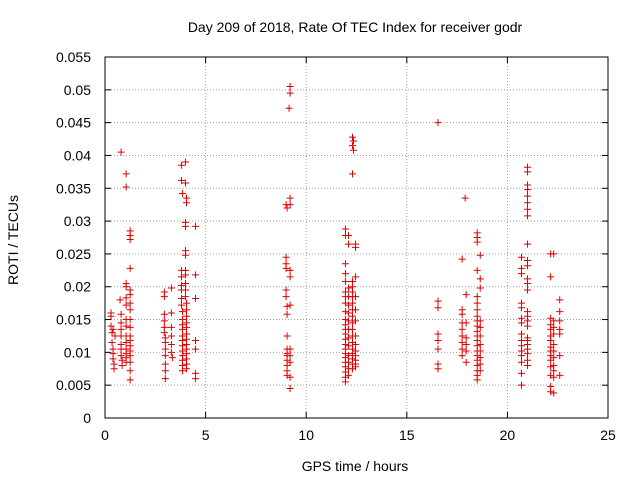 The height and width of the screenshot is (480, 640). I want to click on y-tick-label: 0.03, so click(77, 221).